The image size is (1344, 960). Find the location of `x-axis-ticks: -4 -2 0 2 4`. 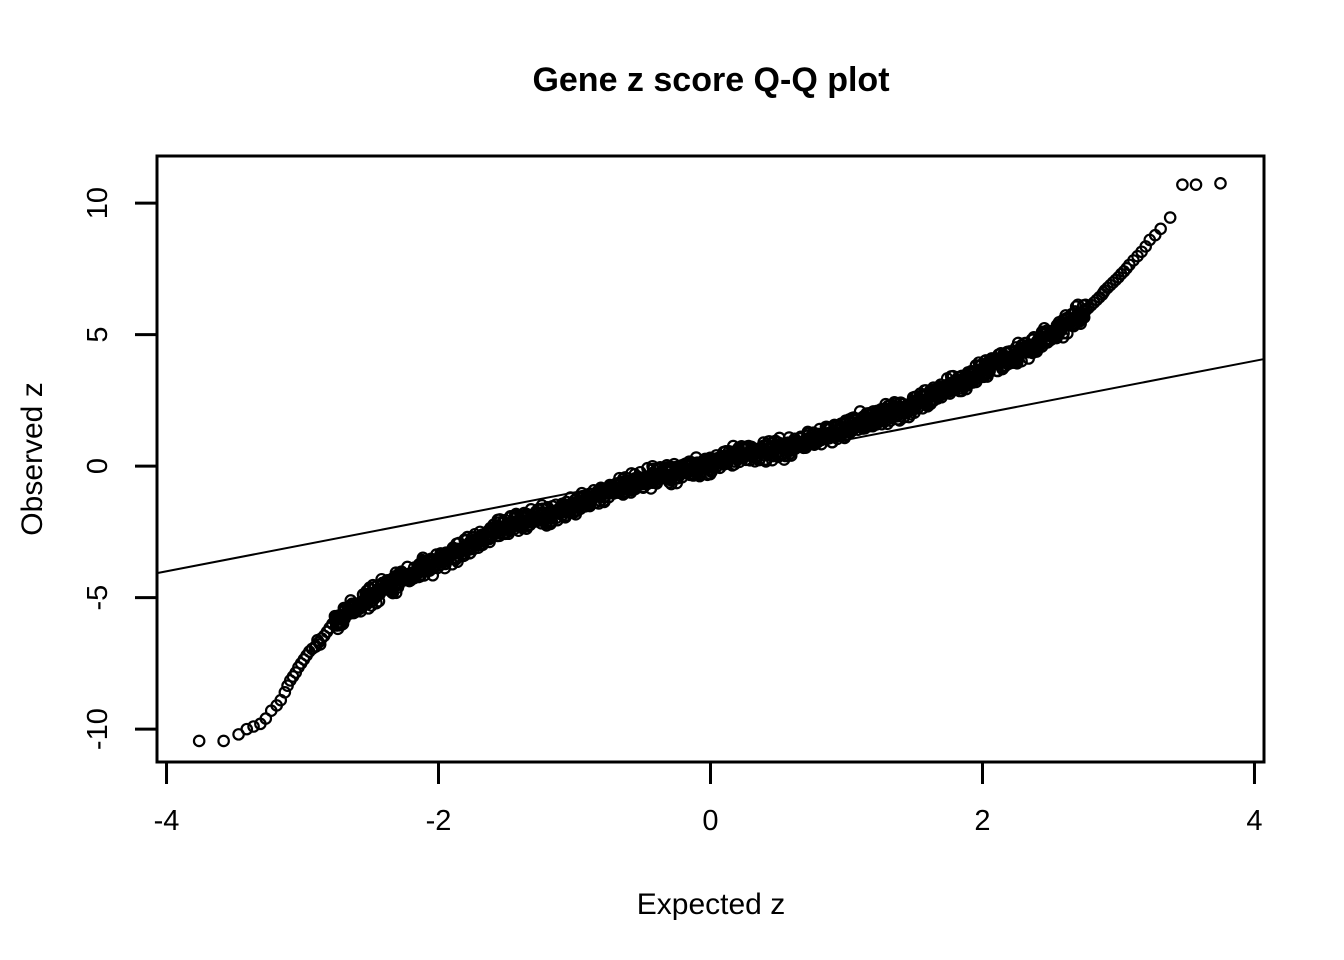

x-axis-ticks: -4 -2 0 2 4 is located at coordinates (708, 799).